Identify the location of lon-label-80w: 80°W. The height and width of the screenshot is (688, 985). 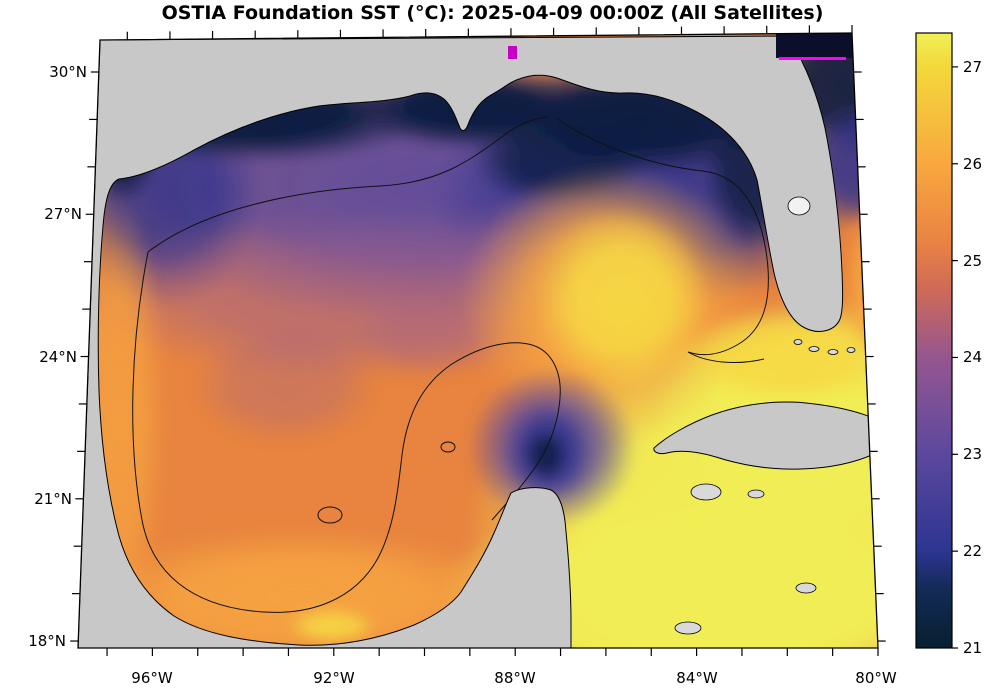
(876, 678).